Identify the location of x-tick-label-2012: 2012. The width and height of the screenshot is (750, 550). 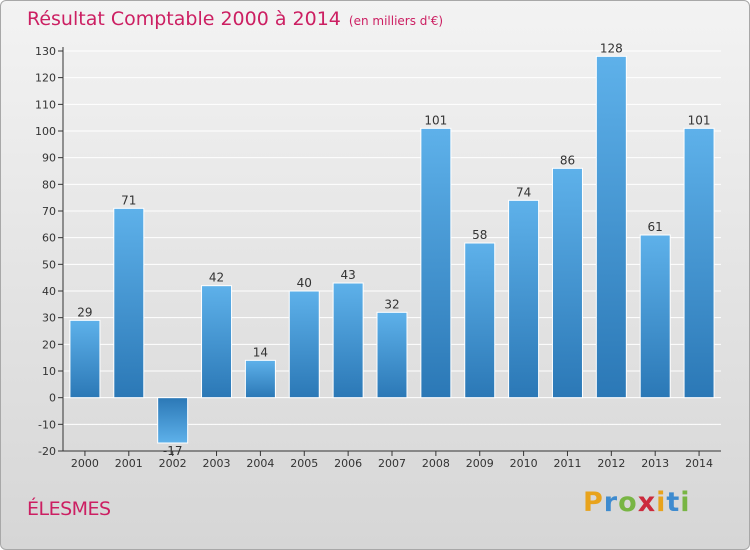
(611, 463).